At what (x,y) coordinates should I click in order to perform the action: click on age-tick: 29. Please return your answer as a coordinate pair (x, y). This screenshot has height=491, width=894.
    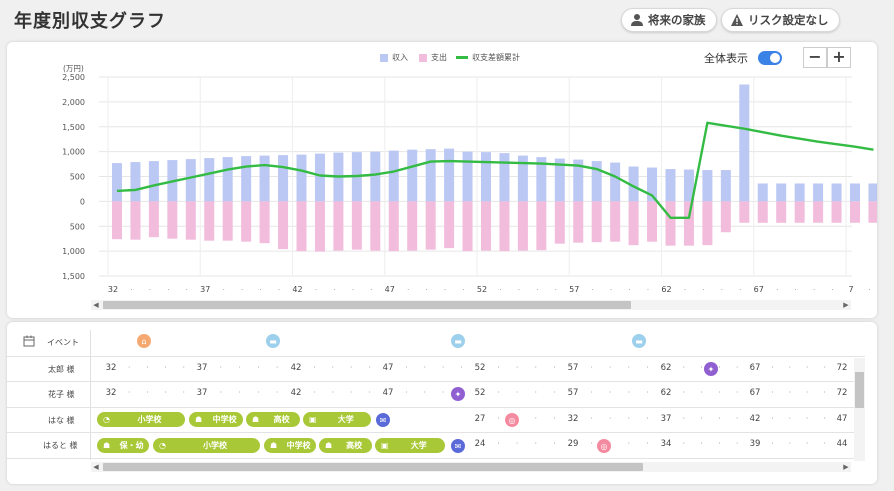
    Looking at the image, I should click on (573, 444).